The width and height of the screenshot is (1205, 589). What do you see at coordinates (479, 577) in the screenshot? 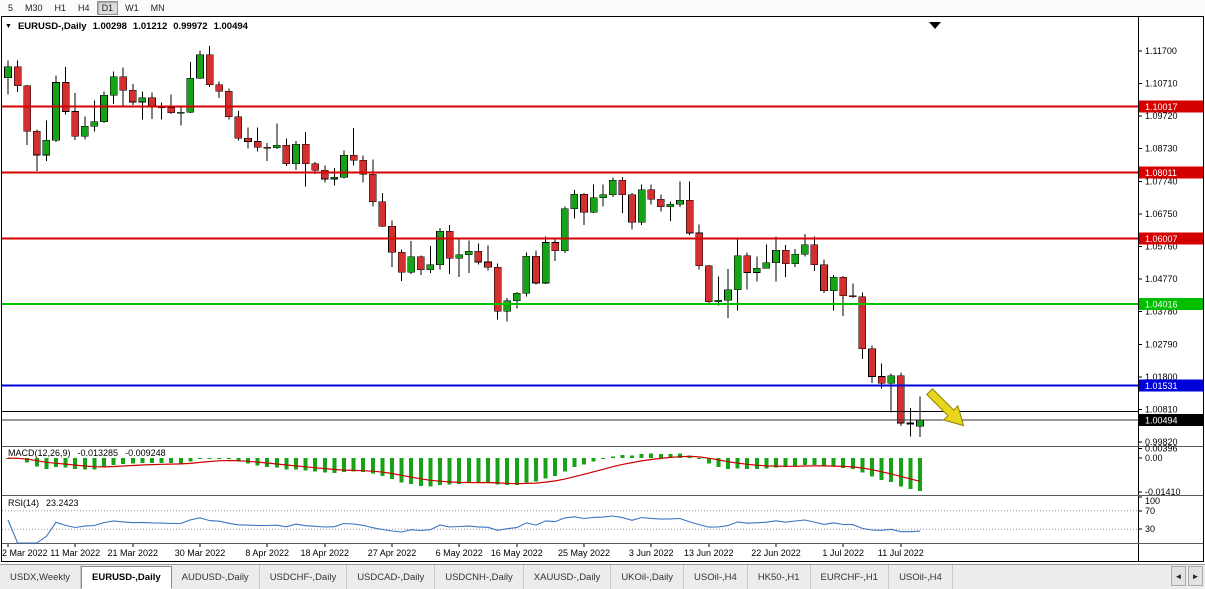
I see `symbol-tab-usdcnh-daily: USDCNH-,Daily` at bounding box center [479, 577].